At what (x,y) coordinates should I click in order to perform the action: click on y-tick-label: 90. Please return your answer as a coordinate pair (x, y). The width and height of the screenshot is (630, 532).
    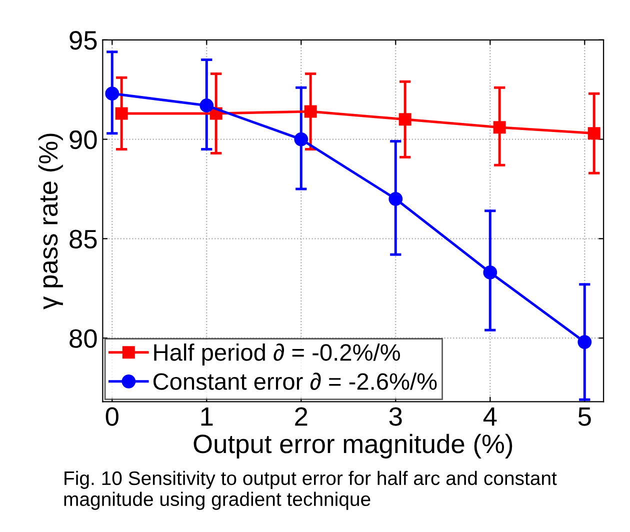
    Looking at the image, I should click on (83, 140).